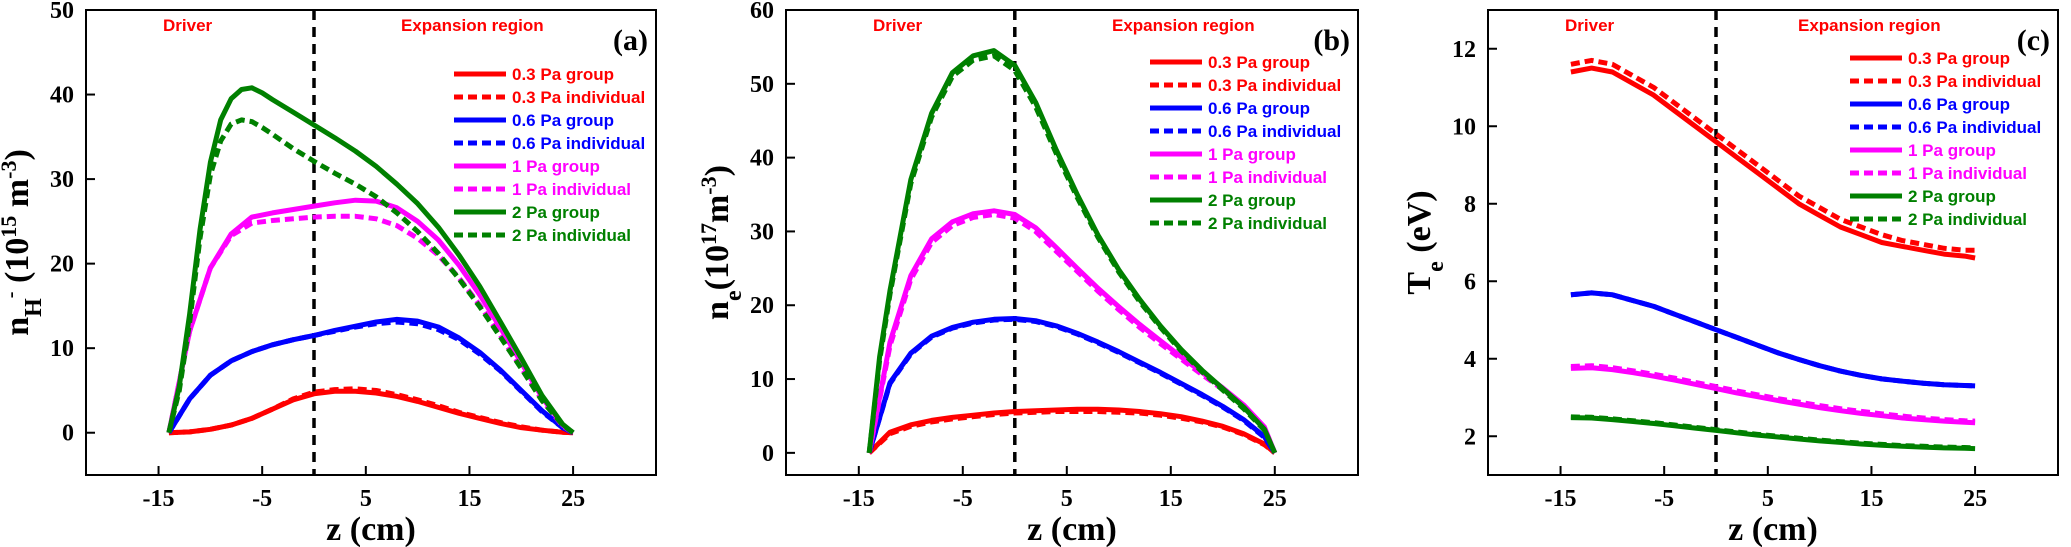 This screenshot has height=547, width=2071. Describe the element at coordinates (159, 499) in the screenshot. I see `x-tick-label: -15` at that location.